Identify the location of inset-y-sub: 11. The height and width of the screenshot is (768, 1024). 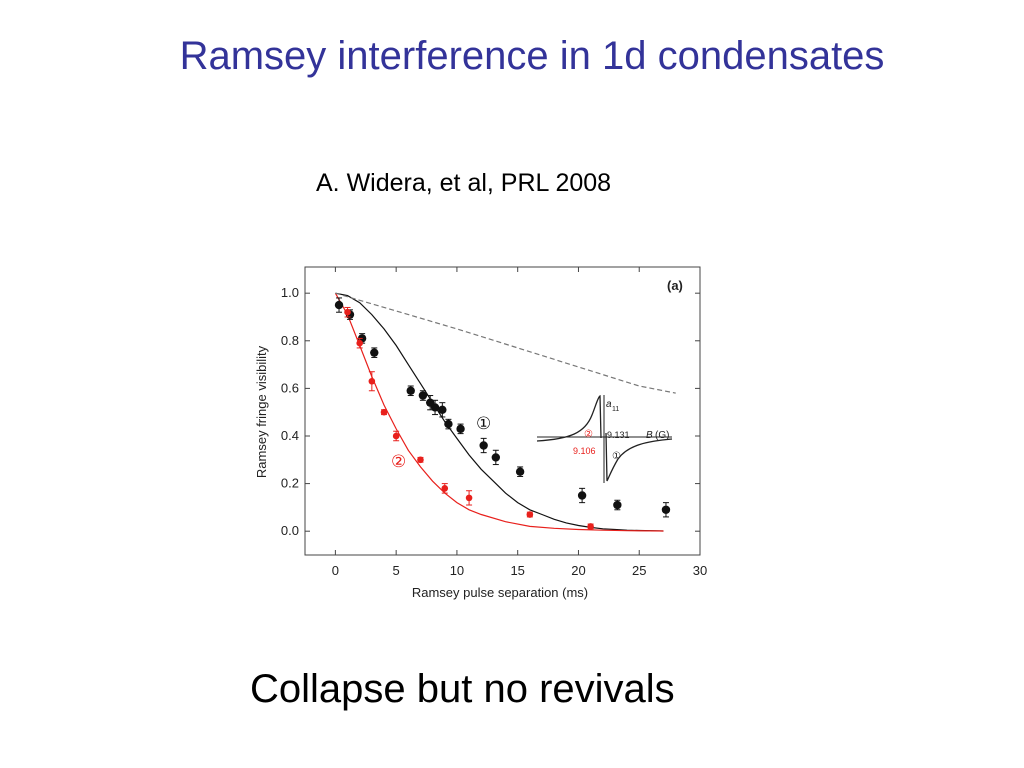
(615, 409).